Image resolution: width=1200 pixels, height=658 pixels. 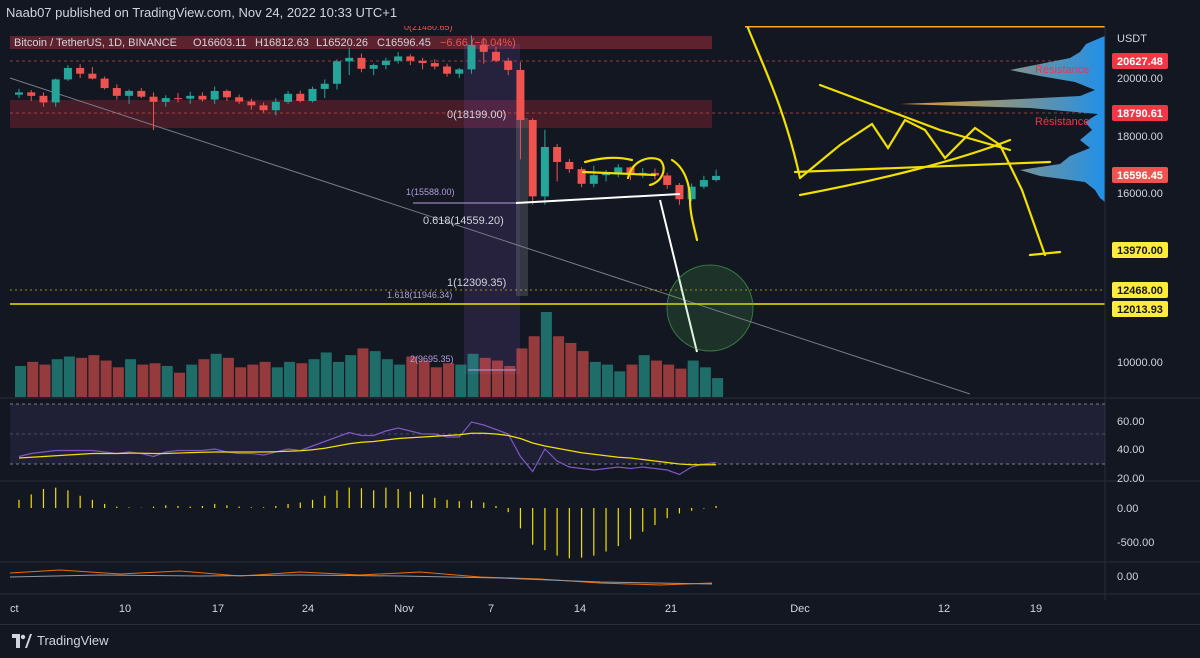 I want to click on price-tag-text: 12013.93, so click(x=1140, y=310).